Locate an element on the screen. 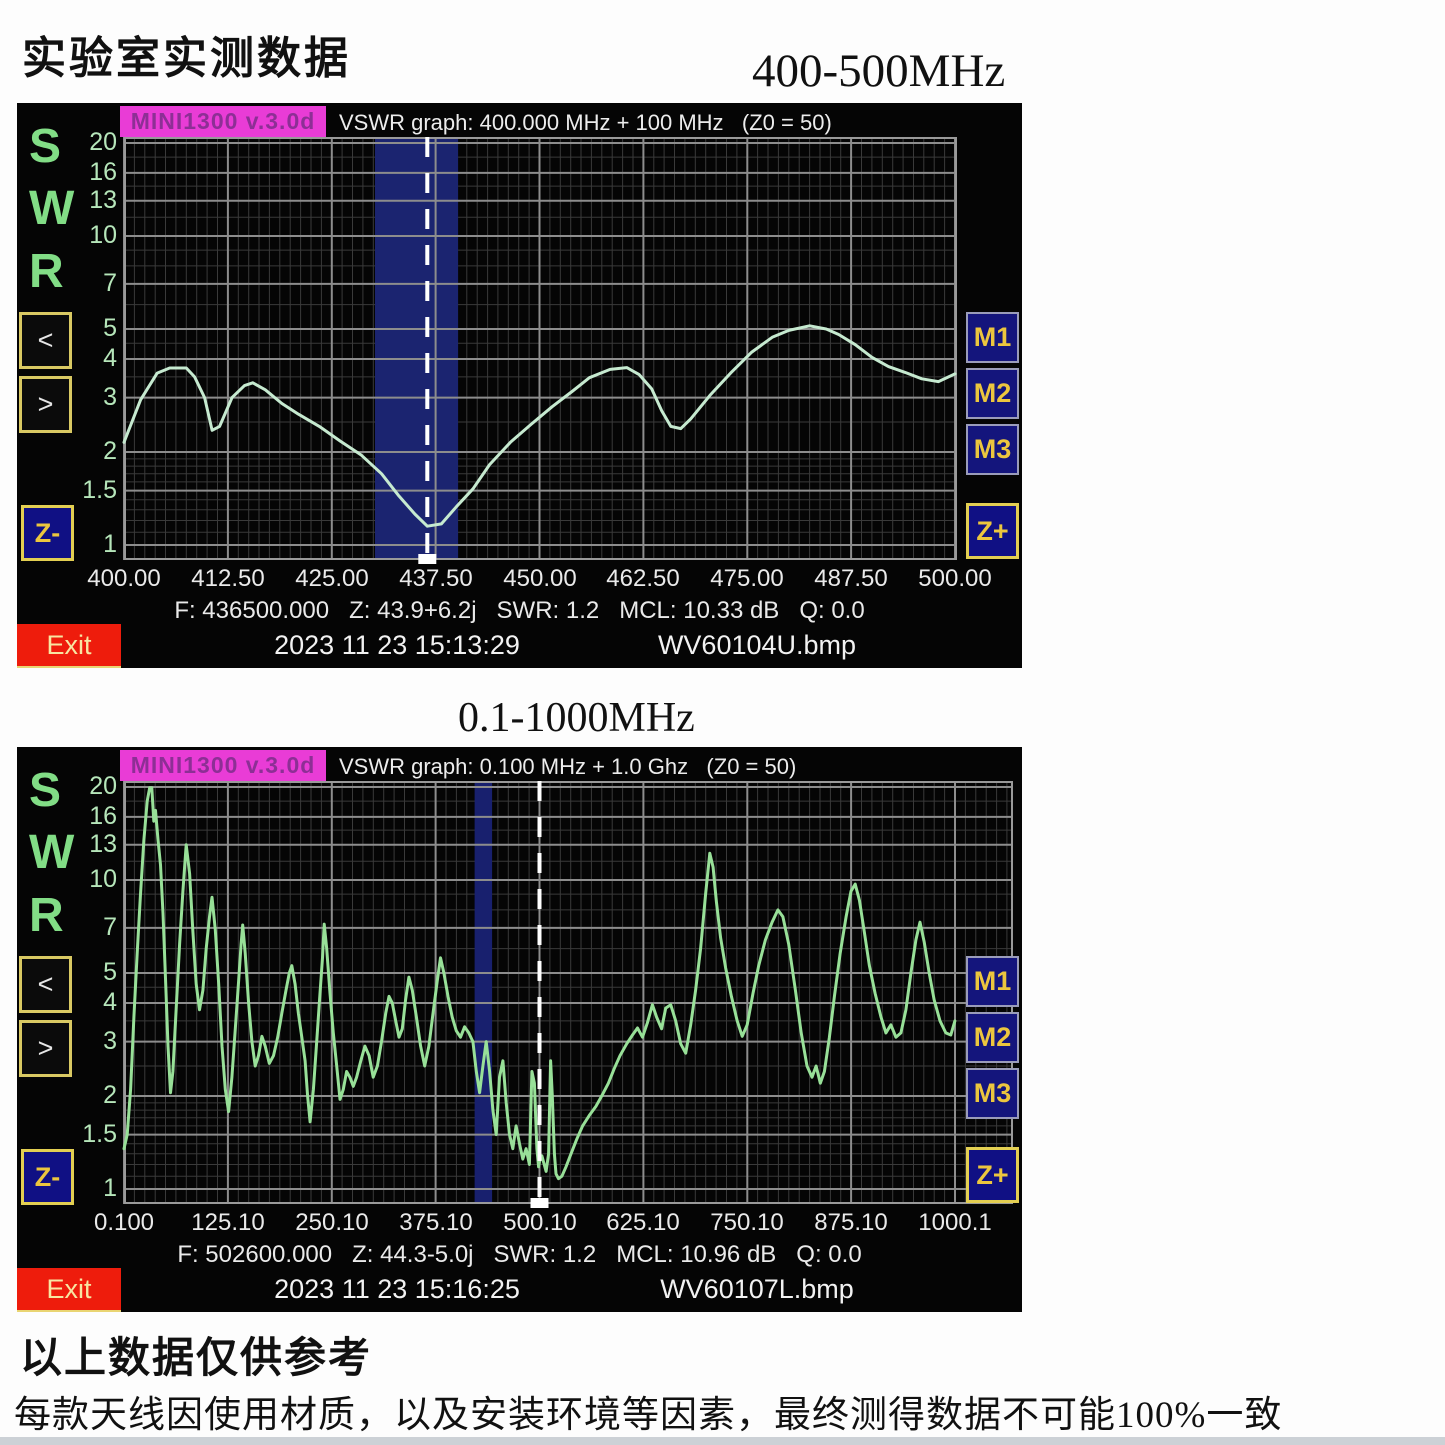  x-tick-label: 450.00 is located at coordinates (540, 578).